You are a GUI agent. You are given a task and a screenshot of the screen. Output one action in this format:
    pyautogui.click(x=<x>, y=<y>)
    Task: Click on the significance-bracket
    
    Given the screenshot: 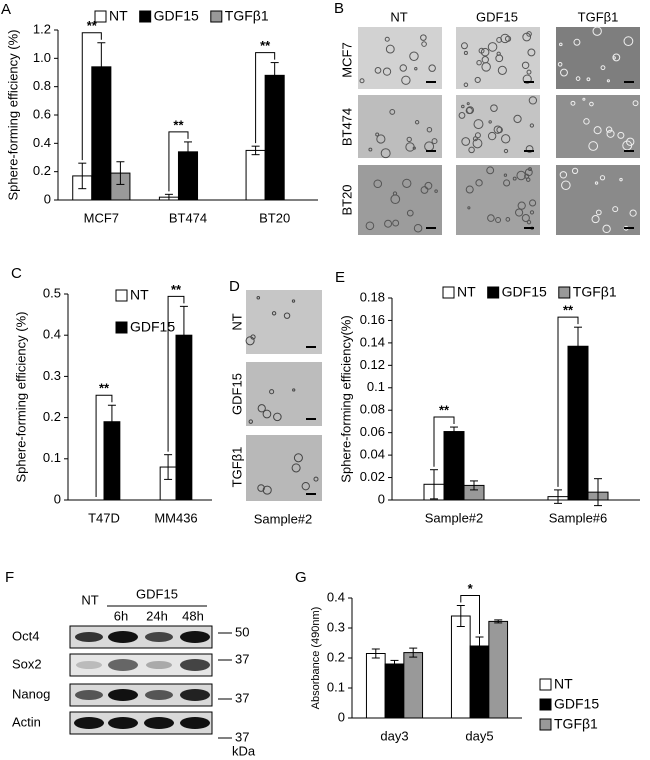 What is the action you would take?
    pyautogui.click(x=265, y=98)
    